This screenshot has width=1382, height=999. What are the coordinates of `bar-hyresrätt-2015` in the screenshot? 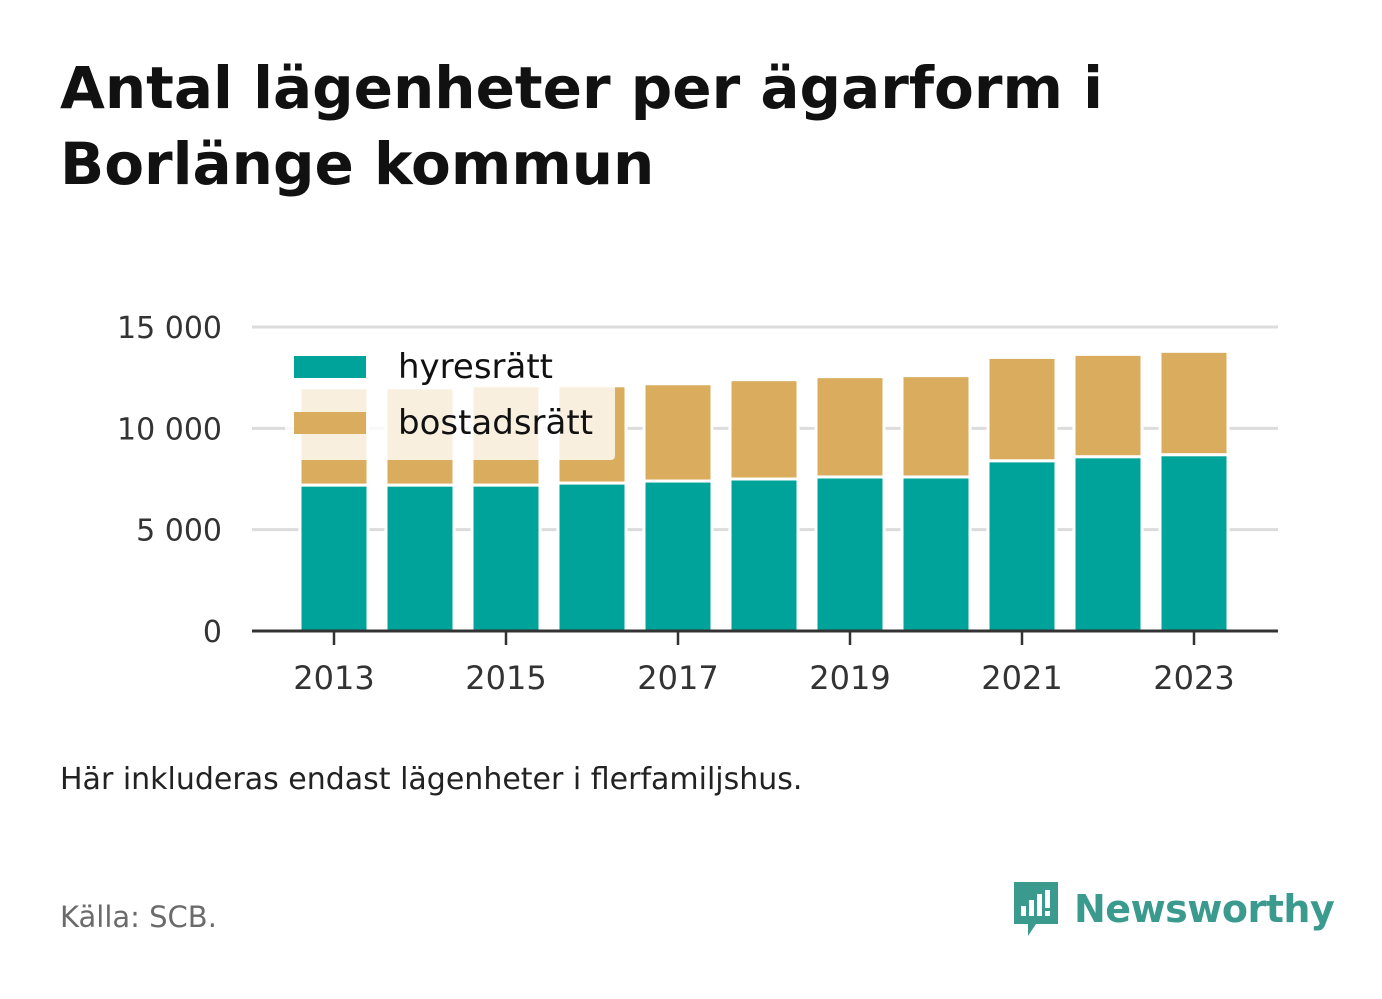 It's located at (506, 558).